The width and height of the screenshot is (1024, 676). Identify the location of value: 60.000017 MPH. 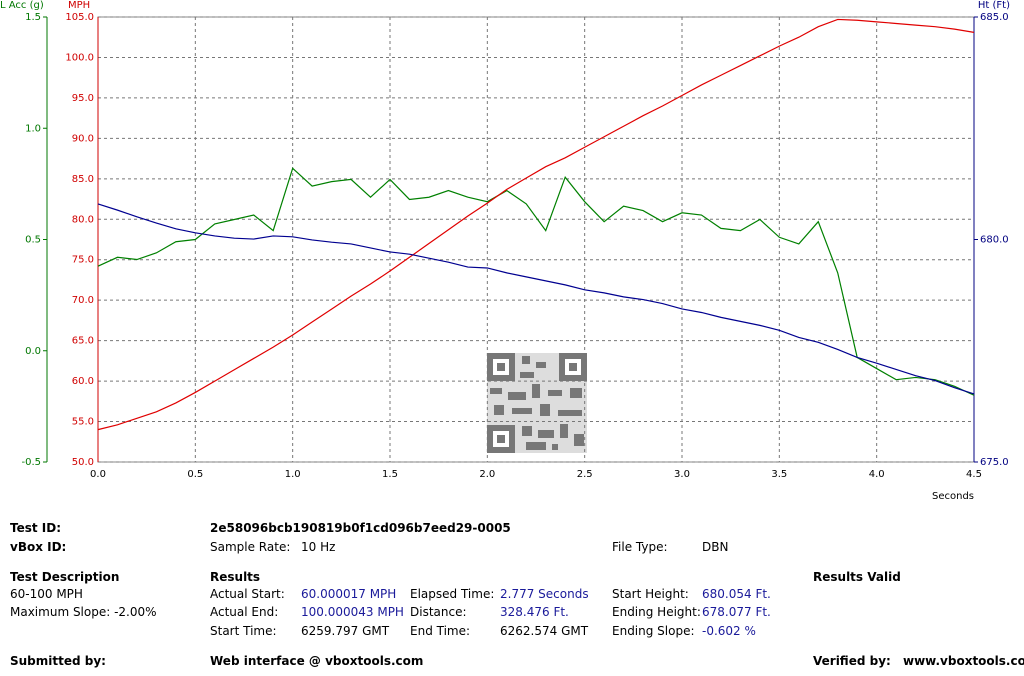
(349, 594).